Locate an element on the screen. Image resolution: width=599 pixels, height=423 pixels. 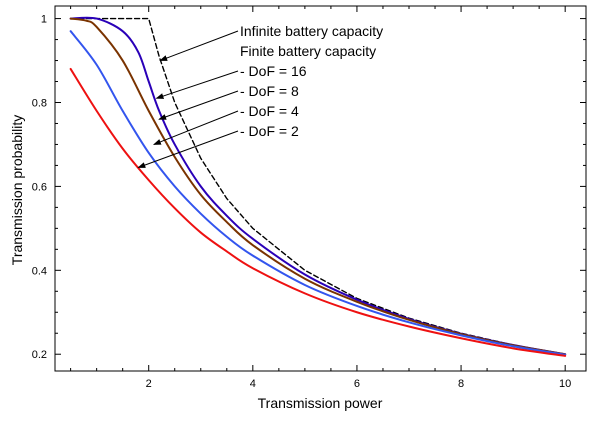
annotation-dof-2: - DoF = 2 is located at coordinates (269, 131).